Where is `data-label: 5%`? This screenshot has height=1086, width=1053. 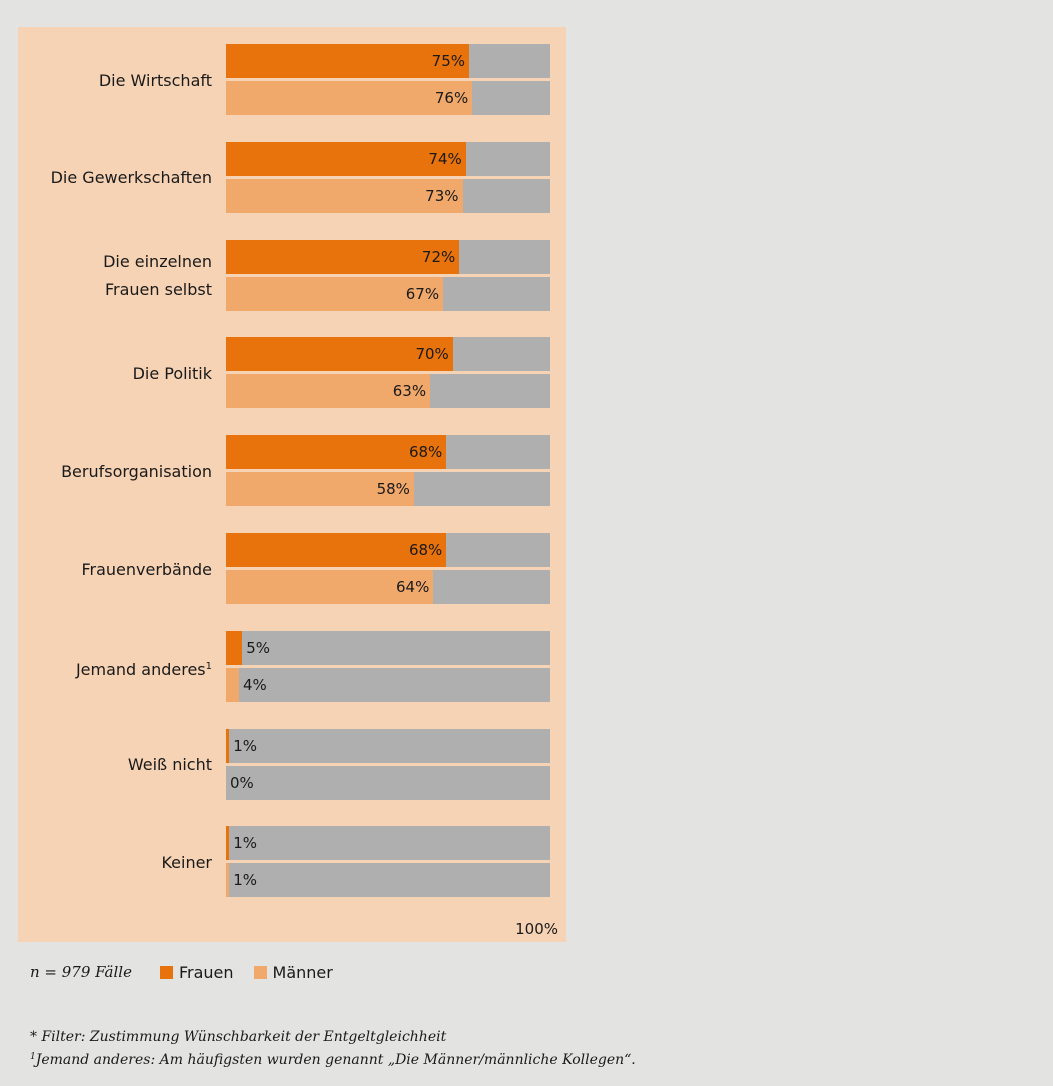
data-label: 5% is located at coordinates (258, 647).